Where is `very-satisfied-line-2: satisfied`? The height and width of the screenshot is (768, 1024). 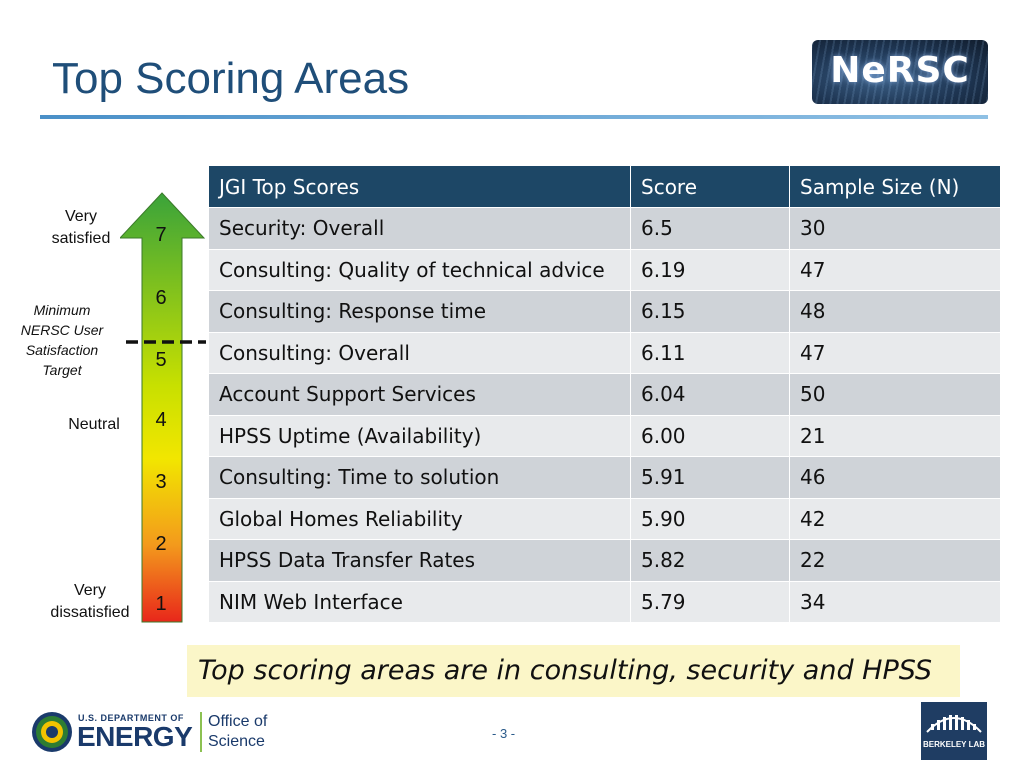
very-satisfied-line-2: satisfied is located at coordinates (81, 238).